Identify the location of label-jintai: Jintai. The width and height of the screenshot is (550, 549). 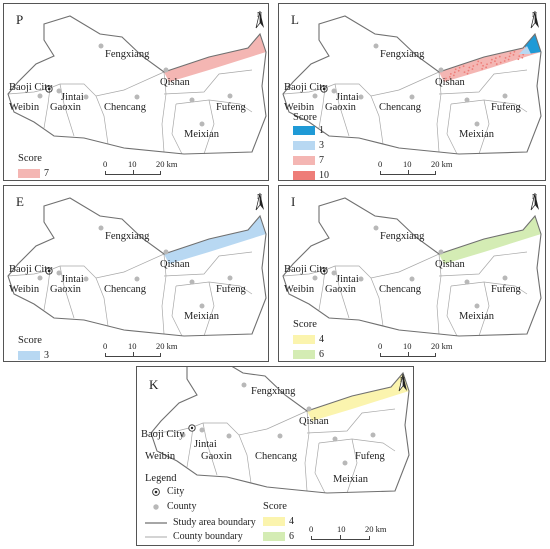
(72, 97).